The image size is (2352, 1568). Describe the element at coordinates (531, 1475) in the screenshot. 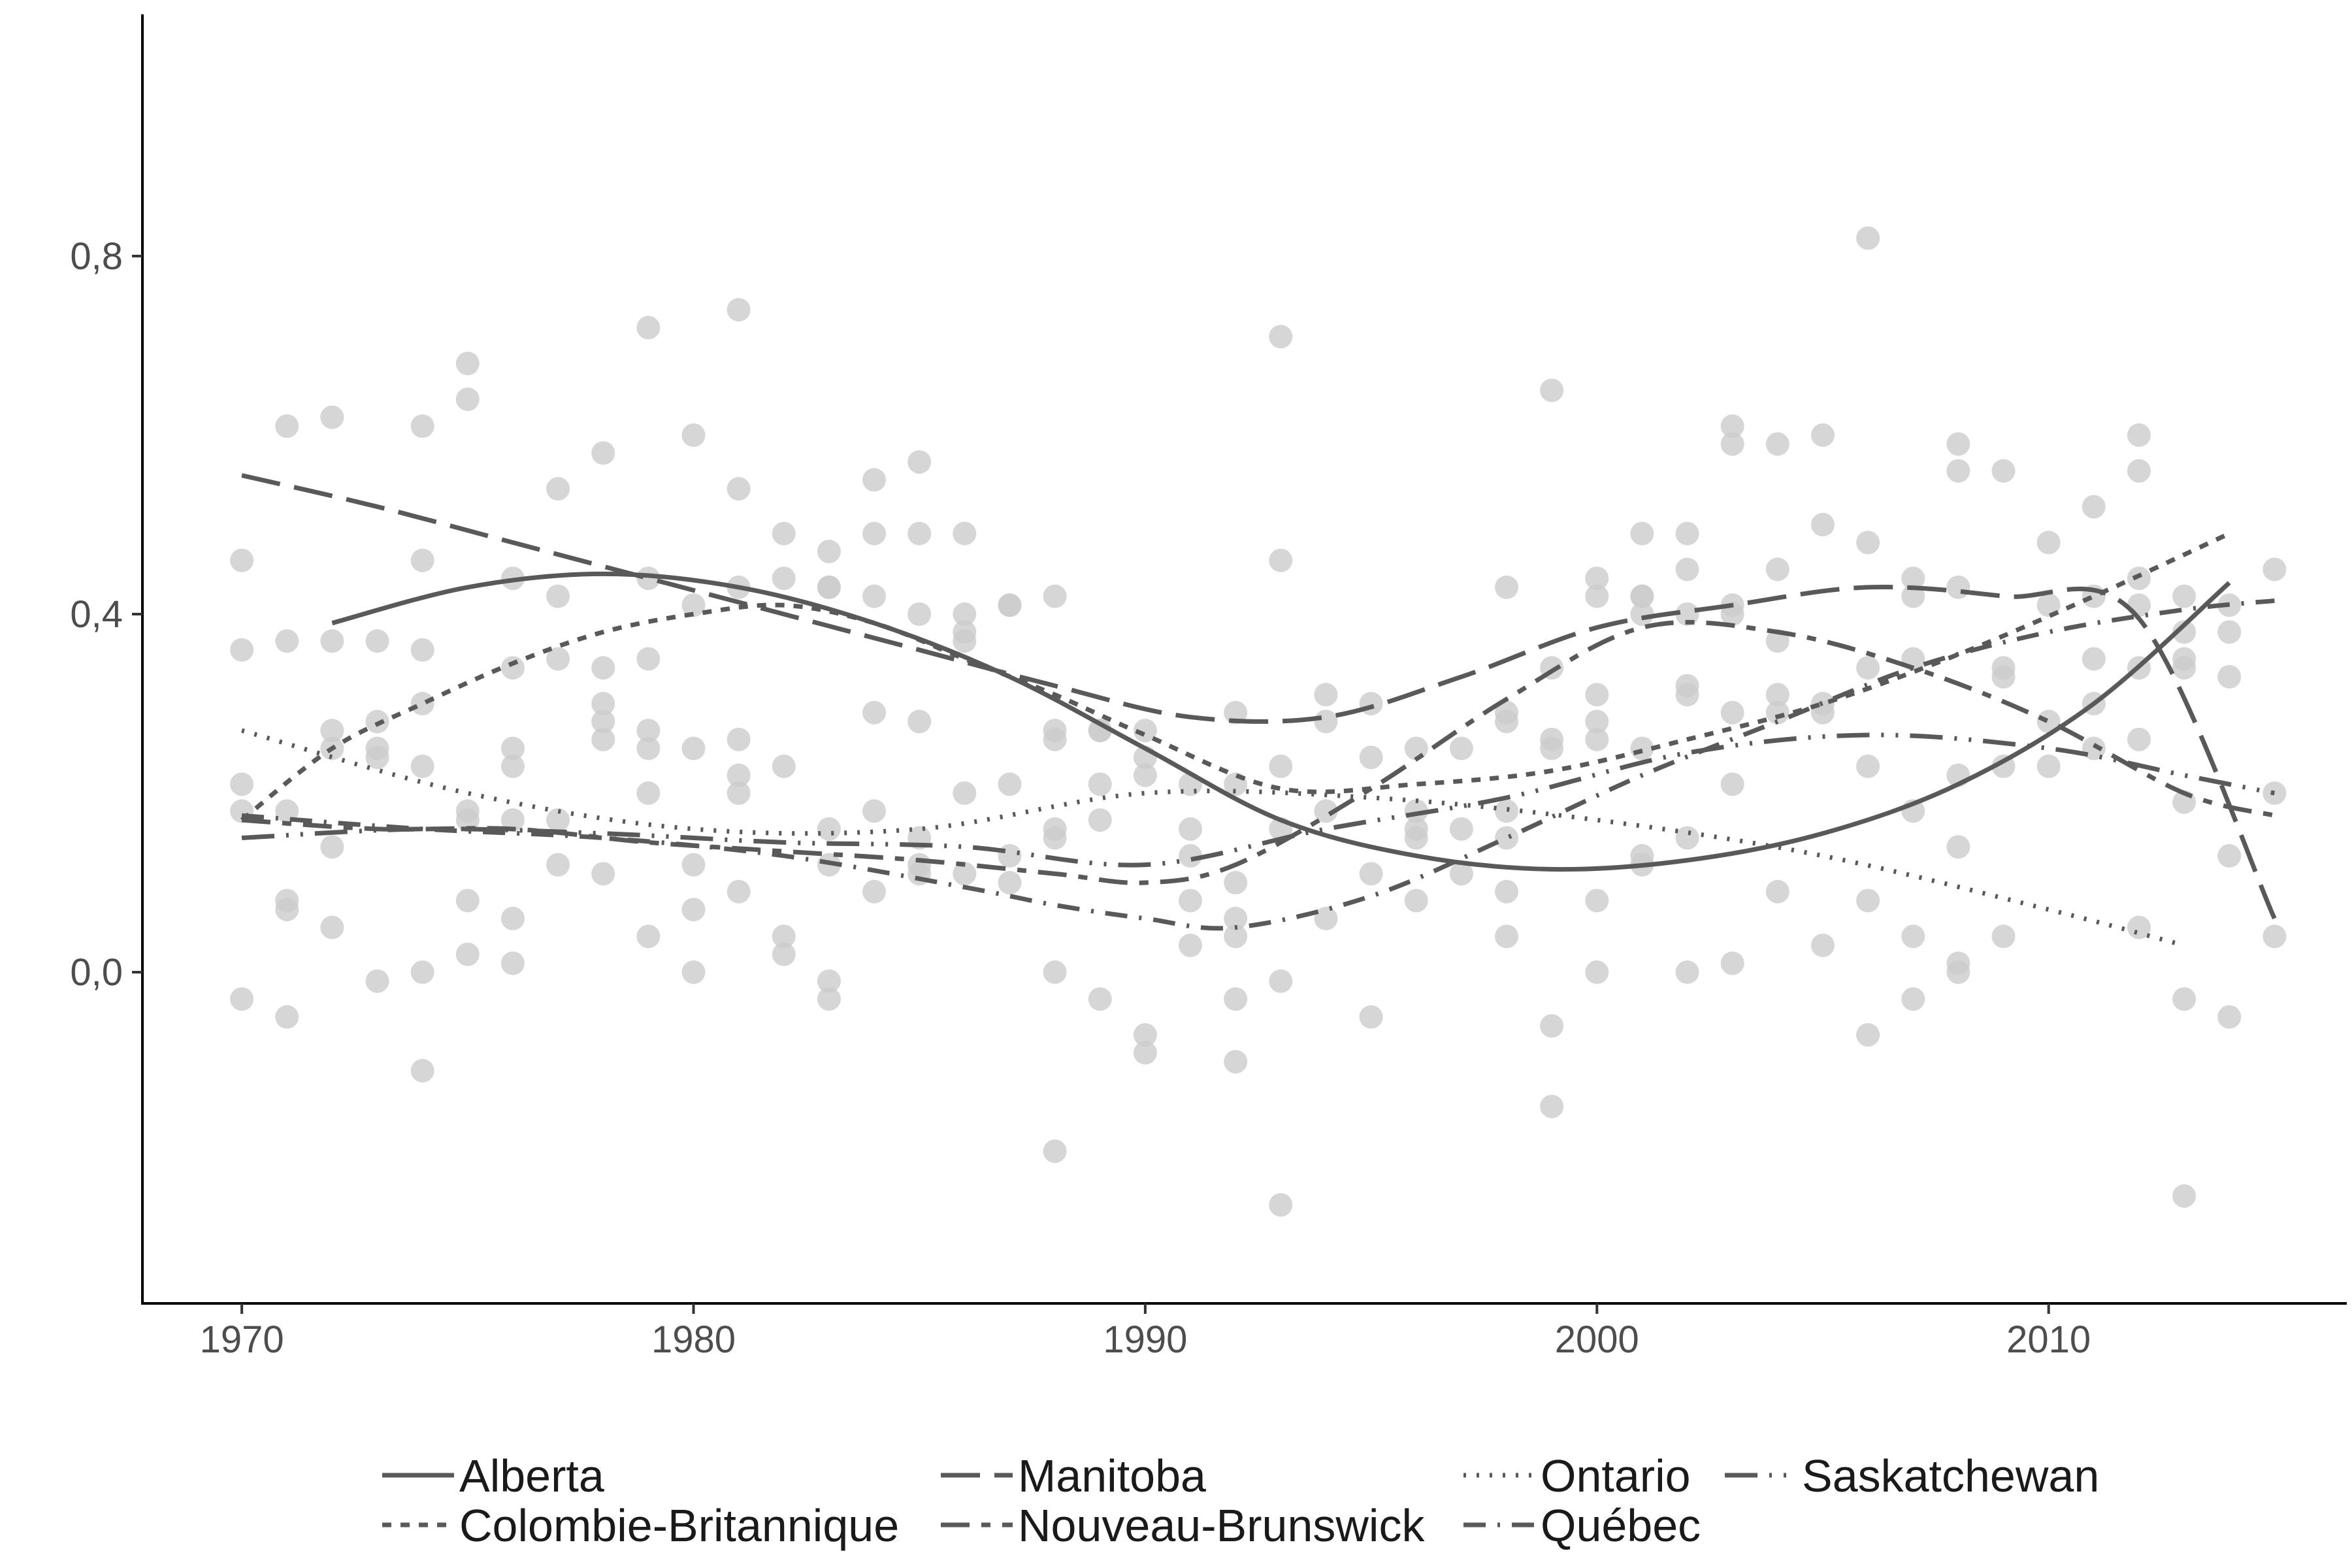

I see `legend-label: Alberta` at that location.